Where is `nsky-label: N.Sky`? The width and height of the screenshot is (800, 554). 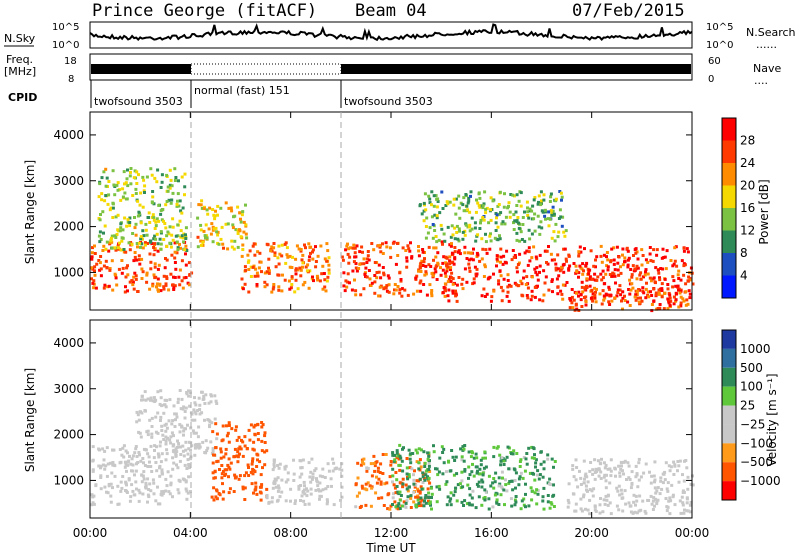 nsky-label: N.Sky is located at coordinates (20, 38).